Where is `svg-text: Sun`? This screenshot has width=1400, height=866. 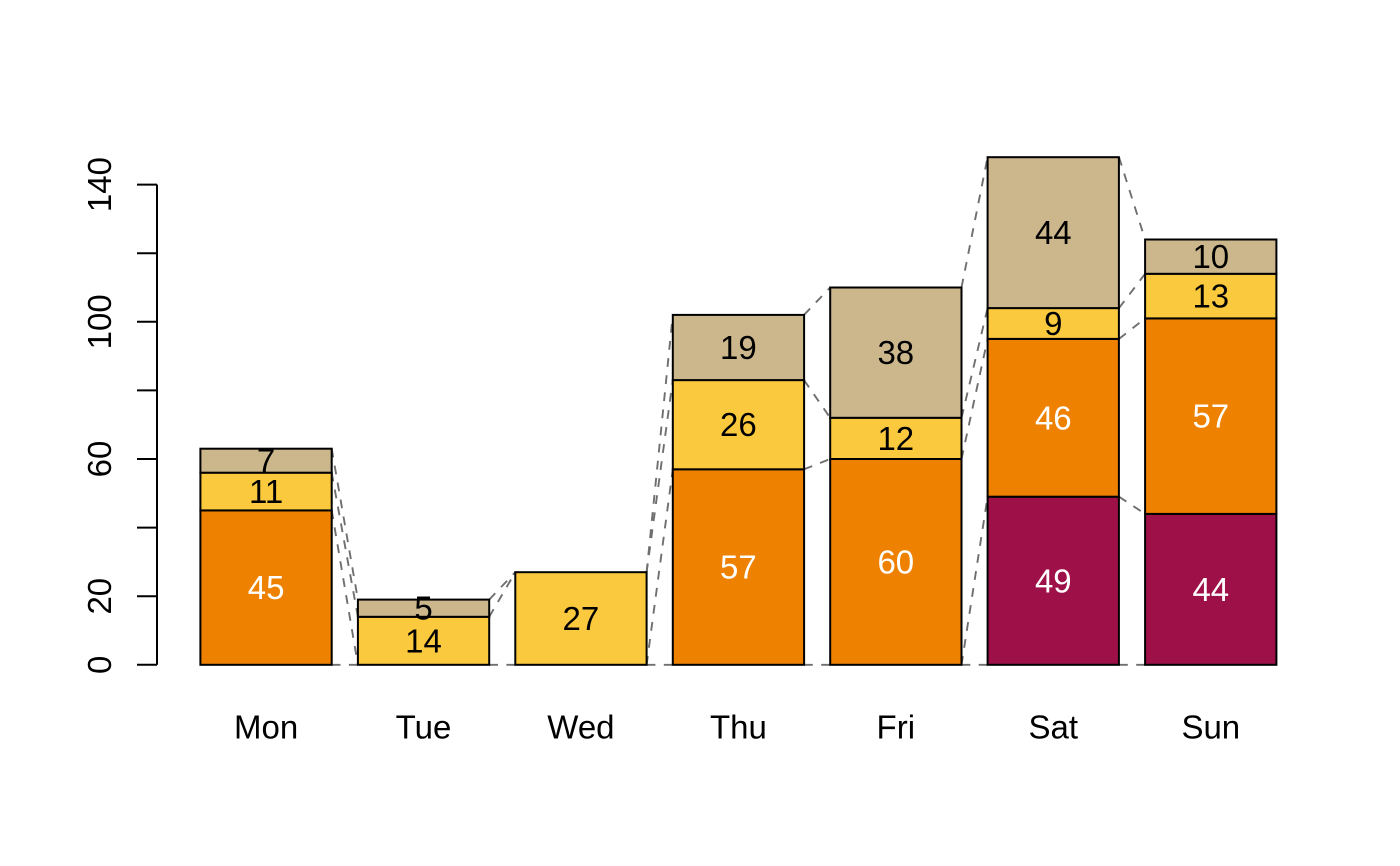
svg-text: Sun is located at coordinates (1210, 727).